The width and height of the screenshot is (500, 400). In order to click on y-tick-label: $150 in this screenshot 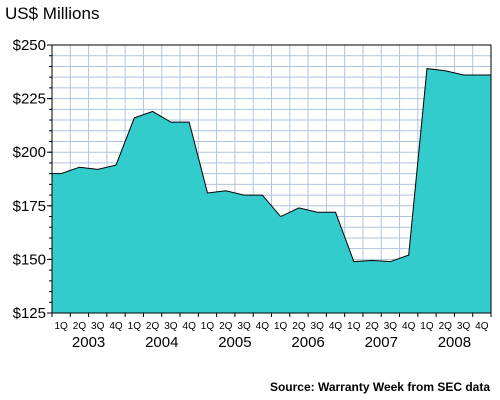, I will do `click(29, 259)`.